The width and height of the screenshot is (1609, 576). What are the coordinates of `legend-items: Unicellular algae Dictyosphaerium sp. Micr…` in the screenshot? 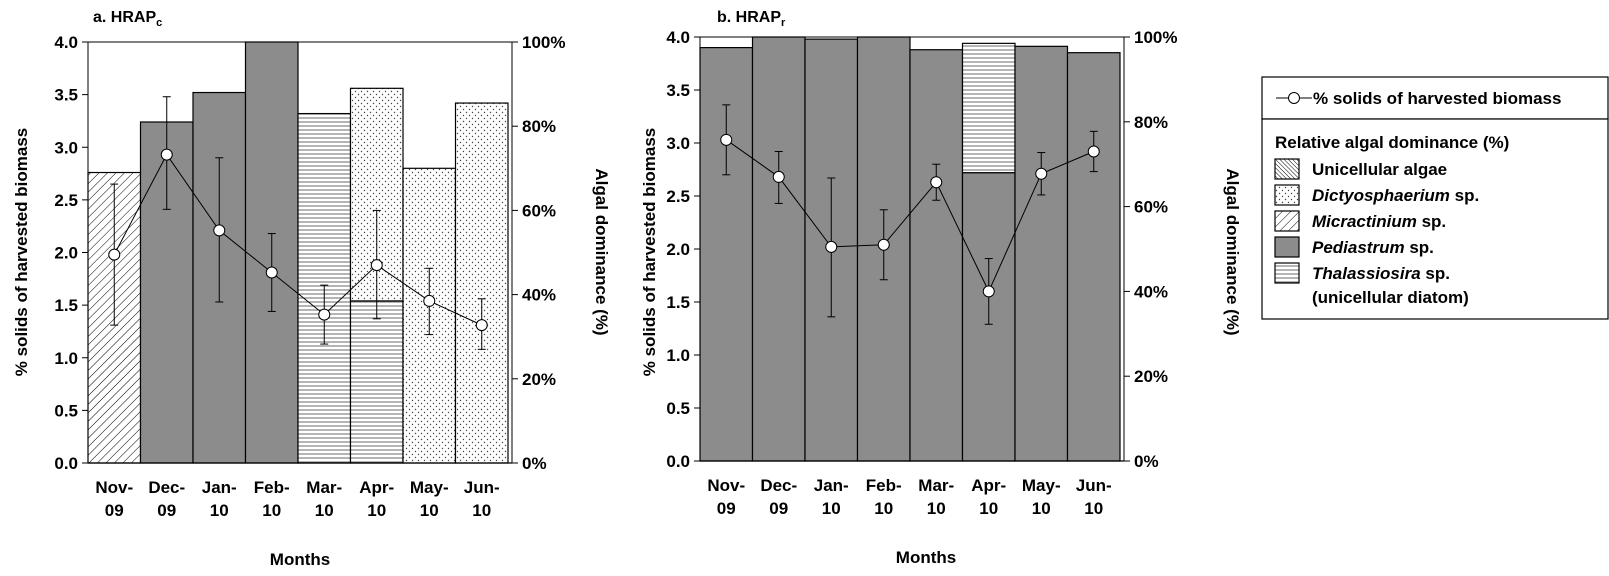 It's located at (1376, 232).